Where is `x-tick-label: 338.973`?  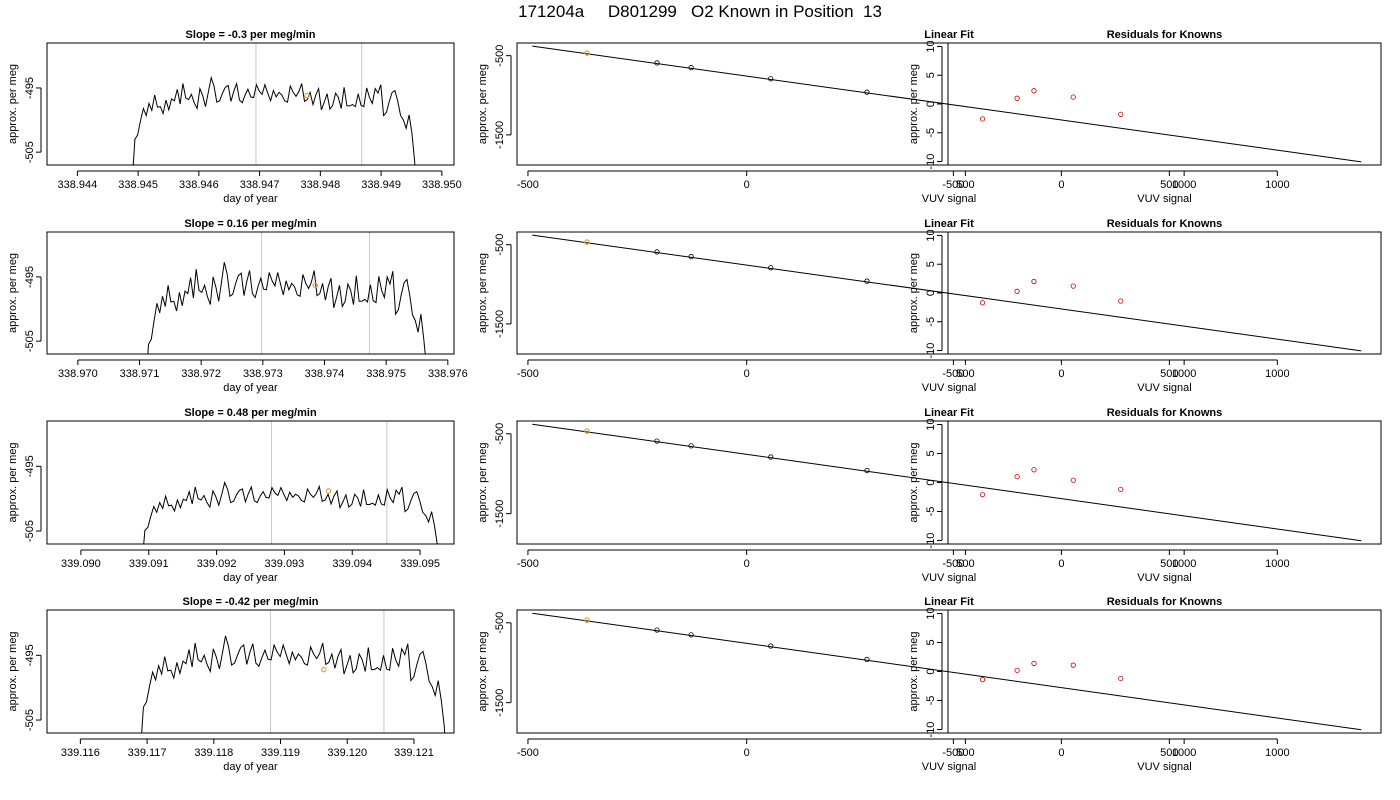 x-tick-label: 338.973 is located at coordinates (263, 374).